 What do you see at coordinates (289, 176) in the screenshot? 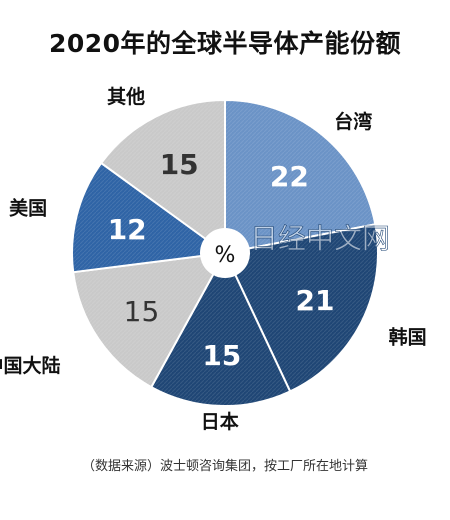
I see `slice-value-taiwan: 22` at bounding box center [289, 176].